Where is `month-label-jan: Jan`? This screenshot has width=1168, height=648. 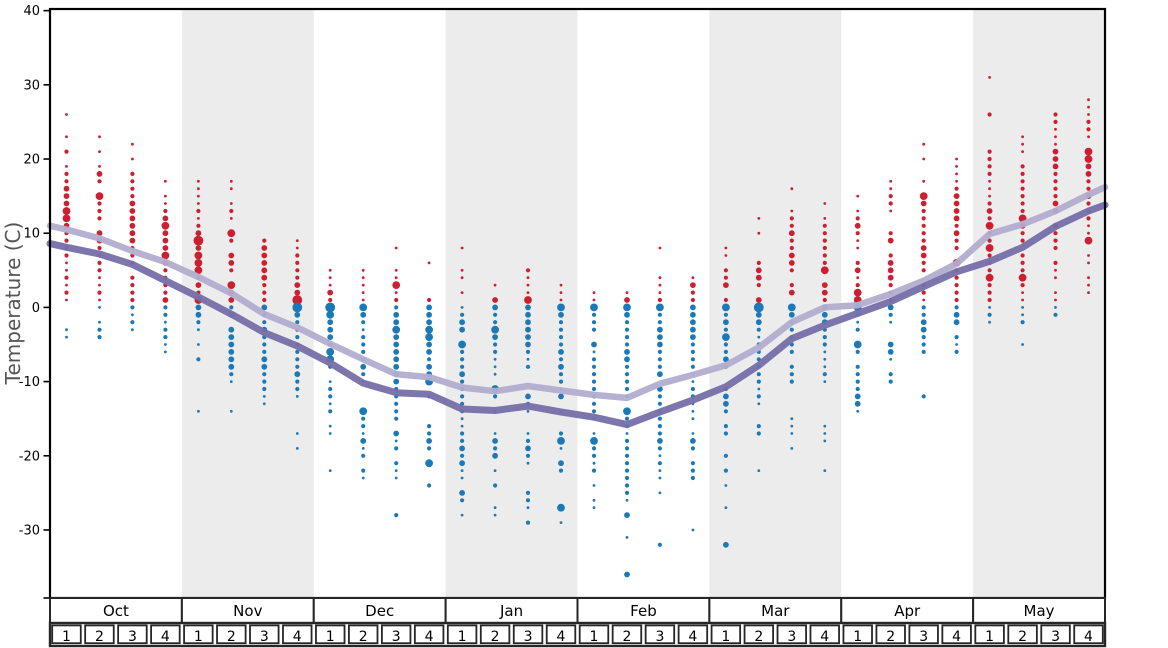
month-label-jan: Jan is located at coordinates (511, 611).